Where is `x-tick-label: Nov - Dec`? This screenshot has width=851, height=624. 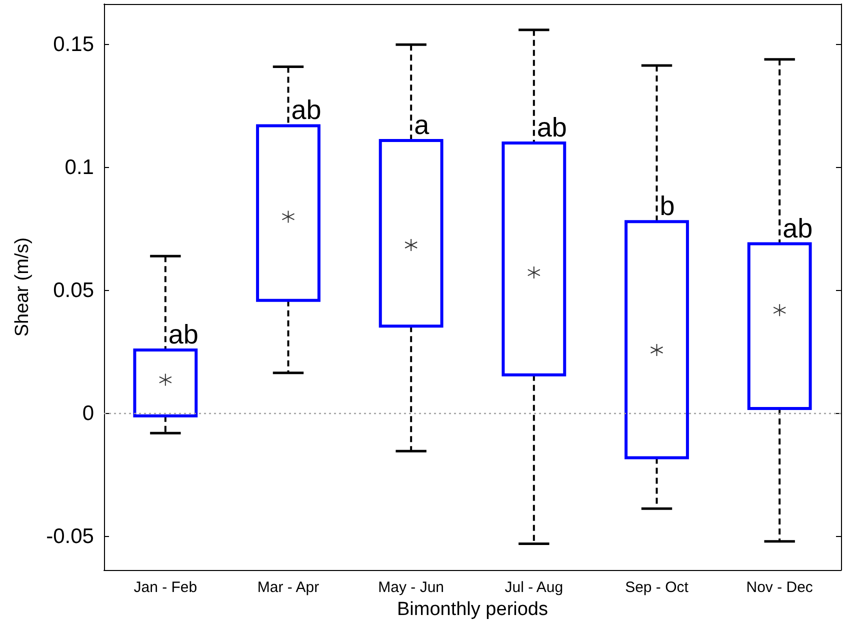 x-tick-label: Nov - Dec is located at coordinates (780, 587).